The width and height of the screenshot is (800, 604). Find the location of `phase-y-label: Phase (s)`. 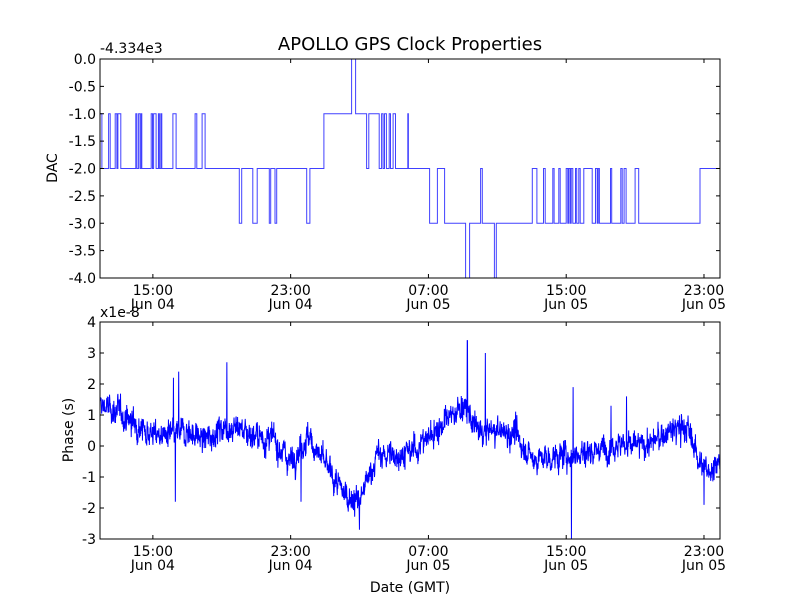

phase-y-label: Phase (s) is located at coordinates (69, 430).